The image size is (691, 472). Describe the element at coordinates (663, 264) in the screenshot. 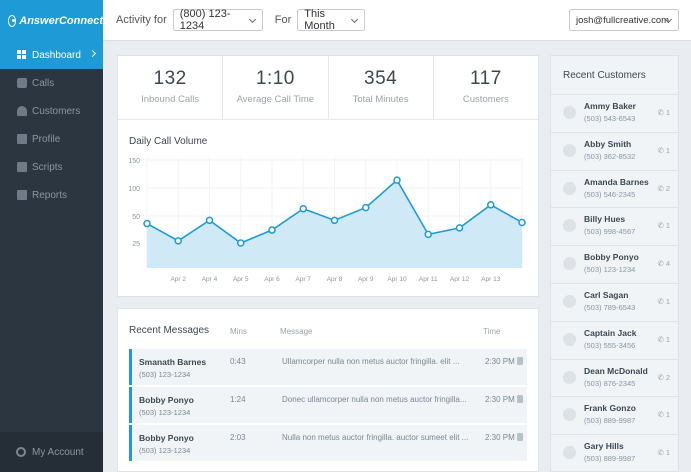

I see `call-count: ✆ 4` at that location.